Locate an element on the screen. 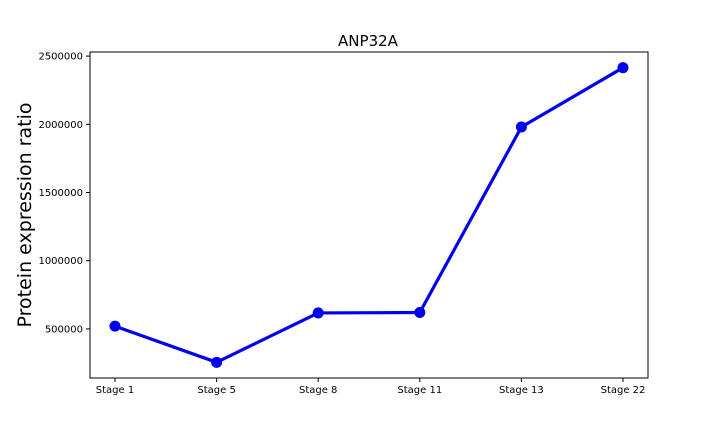 Image resolution: width=720 pixels, height=432 pixels. y-axis-label: Protein expression ratio is located at coordinates (25, 215).